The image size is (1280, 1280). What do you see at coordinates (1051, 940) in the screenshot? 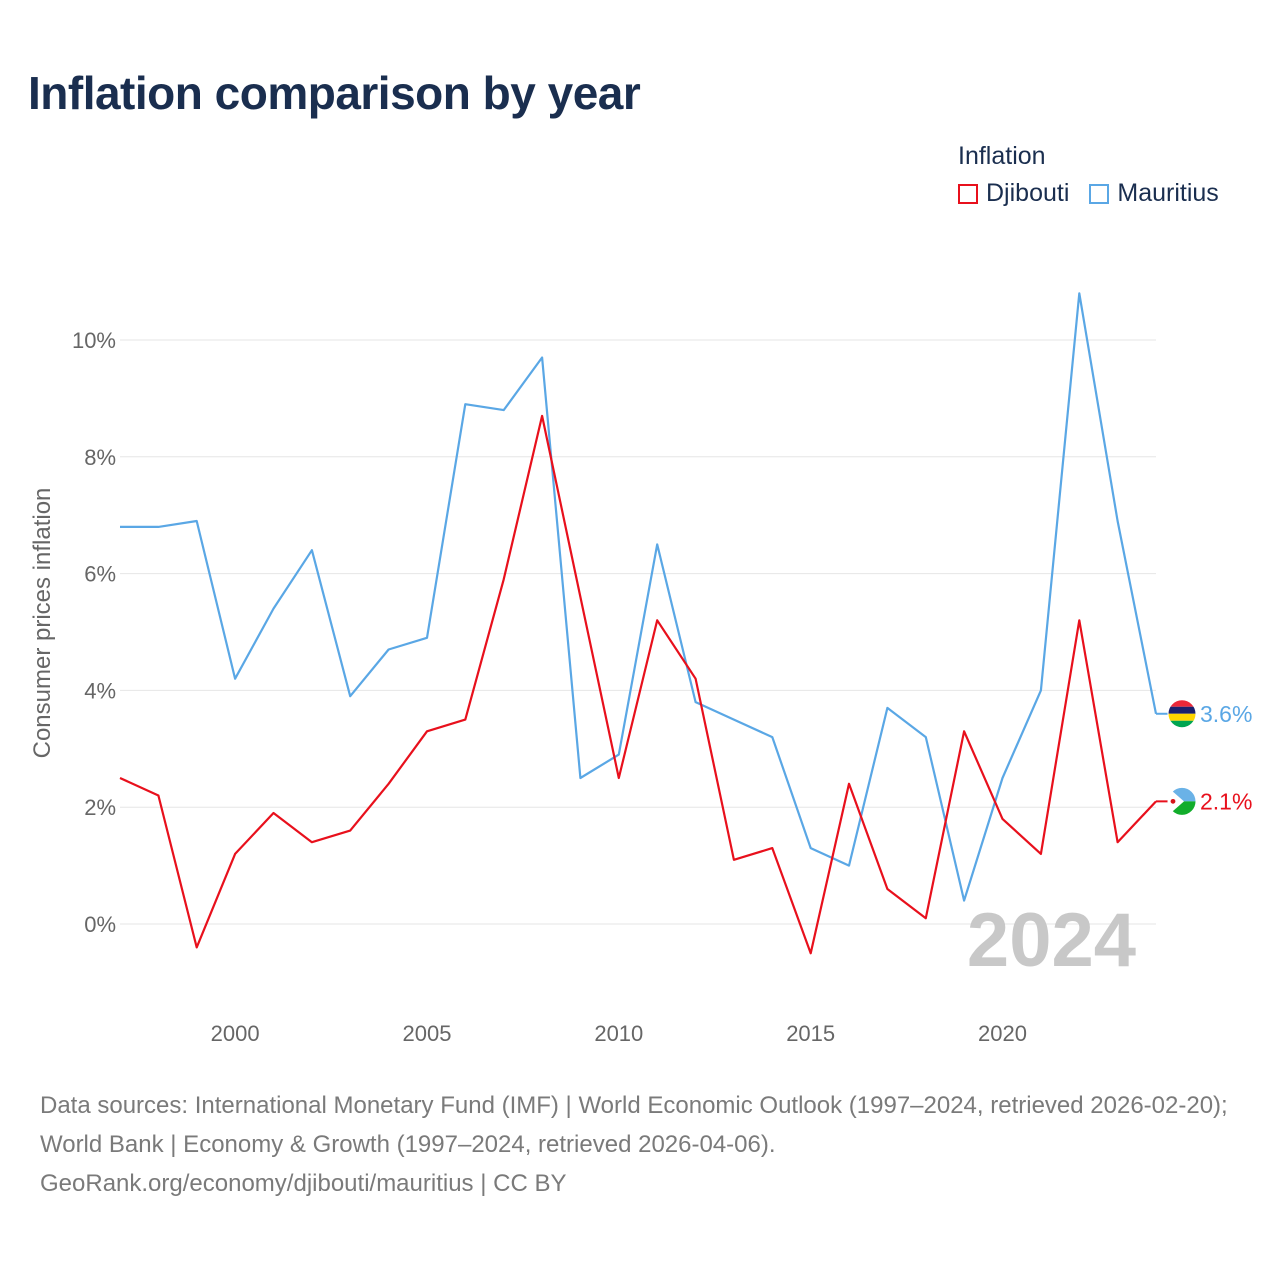
I see `year-watermark: 2024` at bounding box center [1051, 940].